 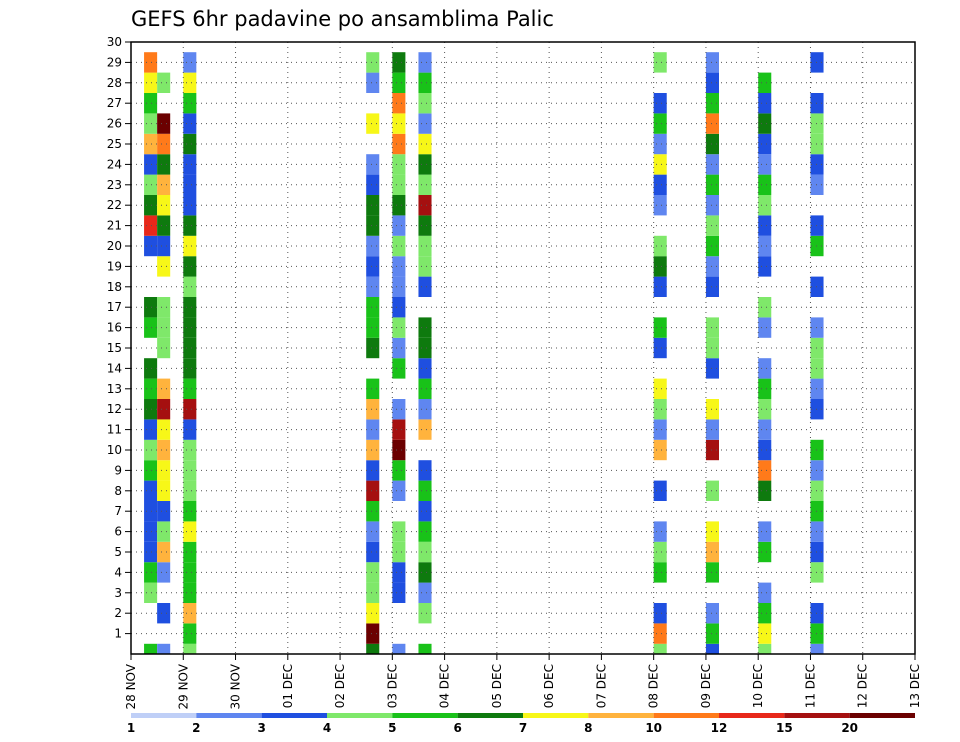 What do you see at coordinates (653, 728) in the screenshot?
I see `legend-label: 10` at bounding box center [653, 728].